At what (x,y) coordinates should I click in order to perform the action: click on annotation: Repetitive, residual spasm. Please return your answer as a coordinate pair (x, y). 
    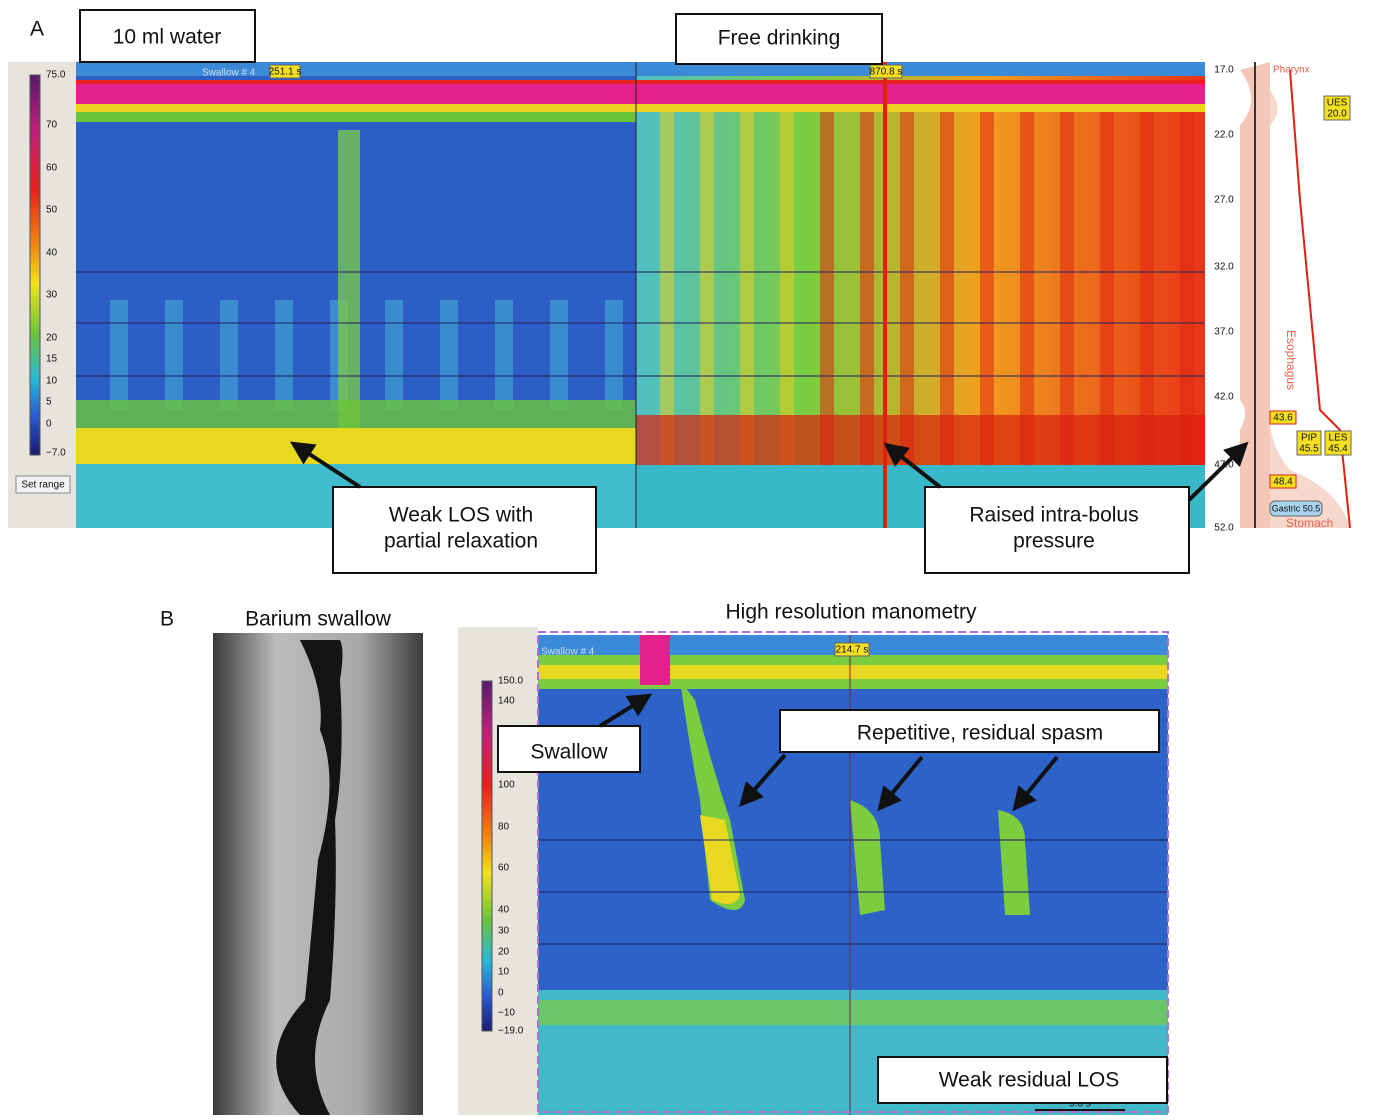
    Looking at the image, I should click on (980, 733).